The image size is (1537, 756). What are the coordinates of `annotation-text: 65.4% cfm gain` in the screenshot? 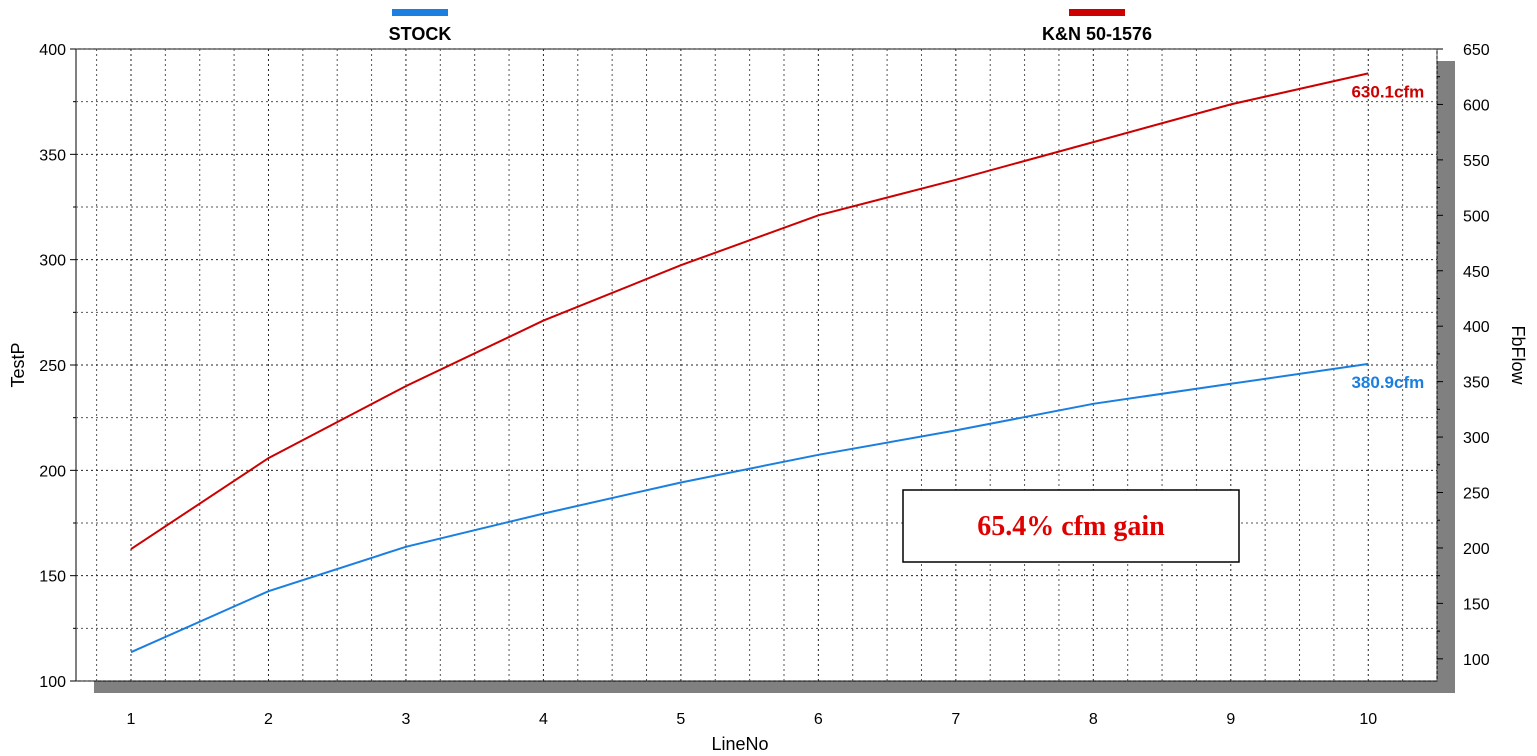 It's located at (1071, 526).